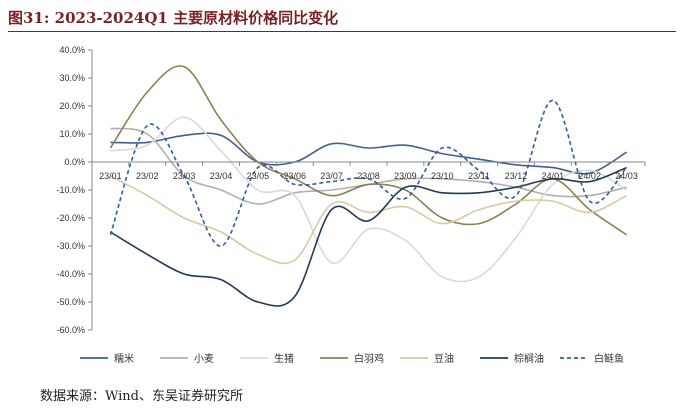 This screenshot has width=684, height=414. I want to click on y-tick-label: -10.0%, so click(70, 190).